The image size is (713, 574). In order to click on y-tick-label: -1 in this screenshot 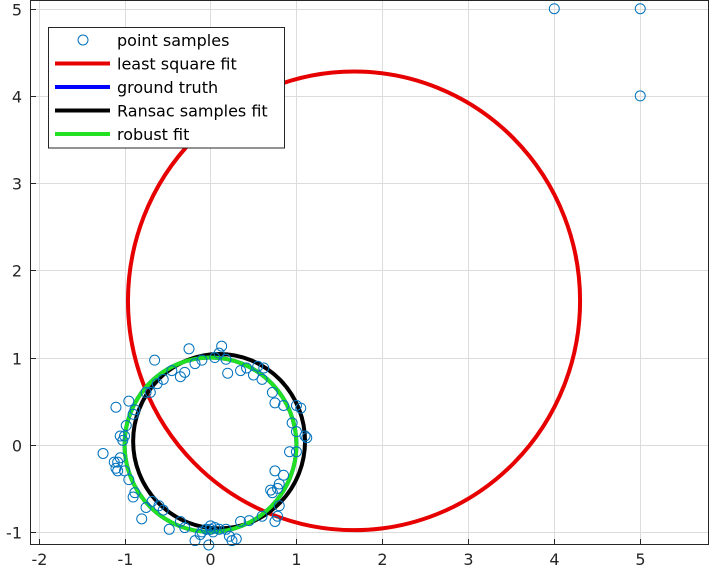, I will do `click(14, 533)`.